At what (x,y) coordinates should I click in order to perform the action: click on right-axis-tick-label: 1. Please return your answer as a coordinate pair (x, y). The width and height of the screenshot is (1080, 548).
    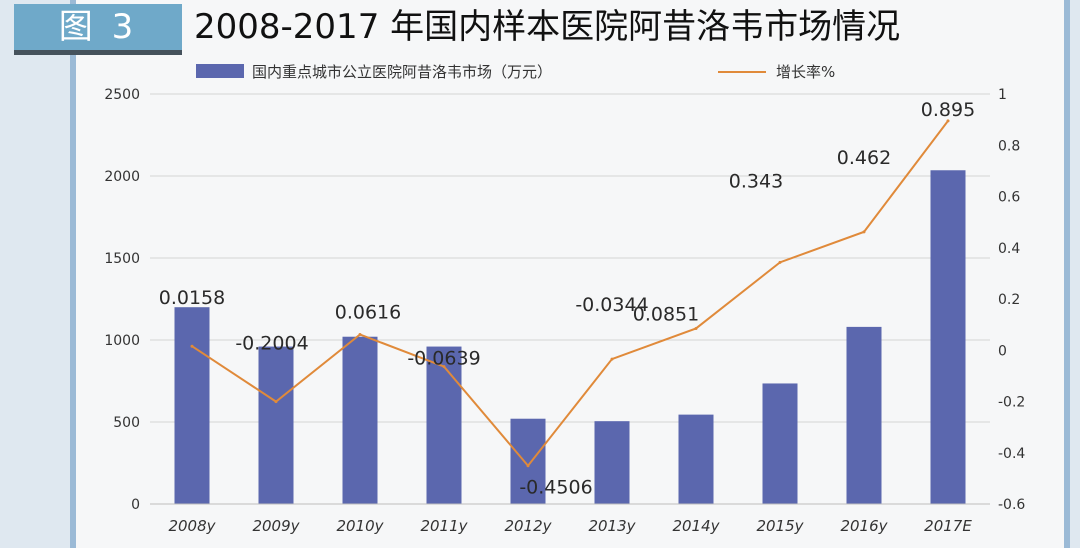
    Looking at the image, I should click on (1002, 95).